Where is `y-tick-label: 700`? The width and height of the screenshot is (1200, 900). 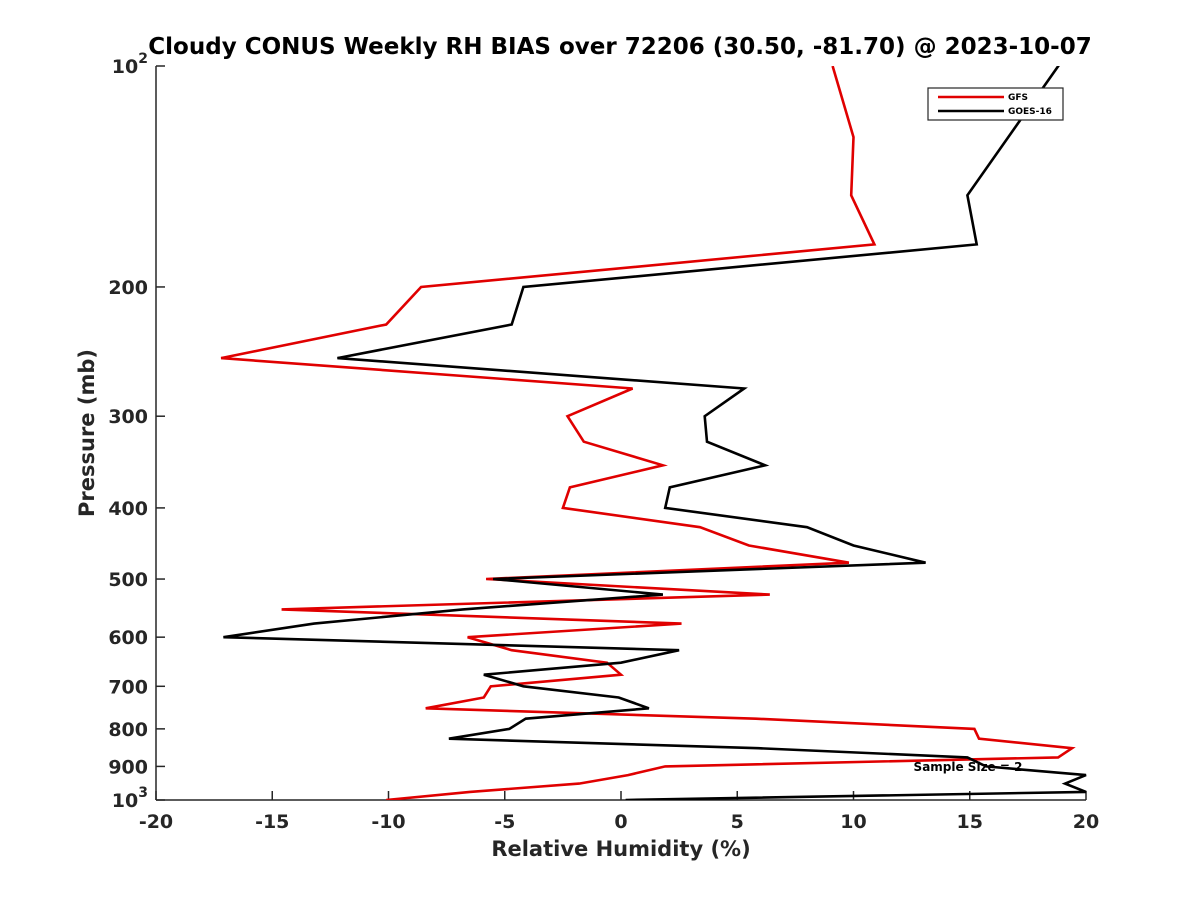
y-tick-label: 700 is located at coordinates (128, 687).